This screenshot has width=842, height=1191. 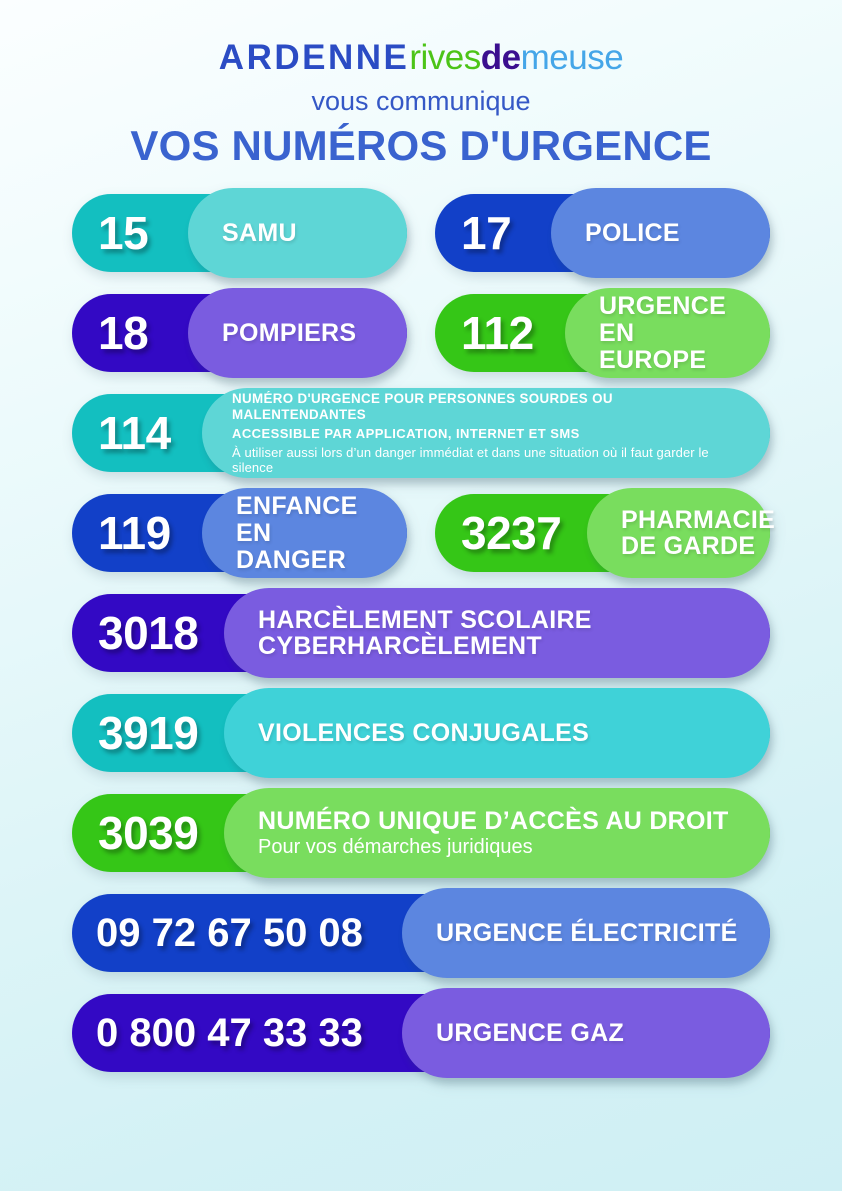 I want to click on pill-label: HARCÈLEMENT SCOLAIRE CYBERHARCÈLEMENT, so click(x=497, y=633).